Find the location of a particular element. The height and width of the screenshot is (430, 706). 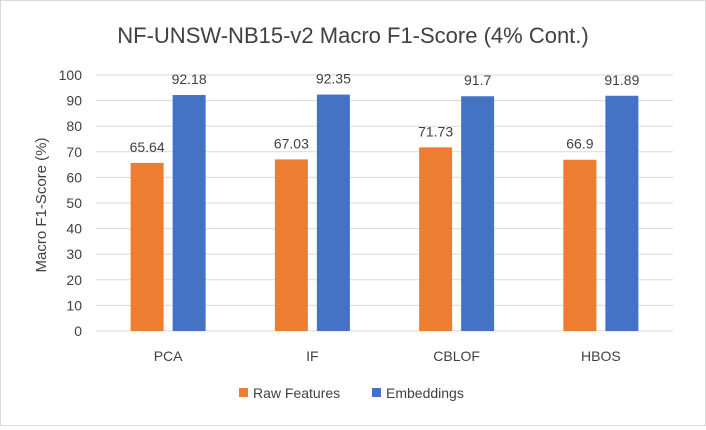

y-axis-label: Macro F1-Score (%) is located at coordinates (41, 204).